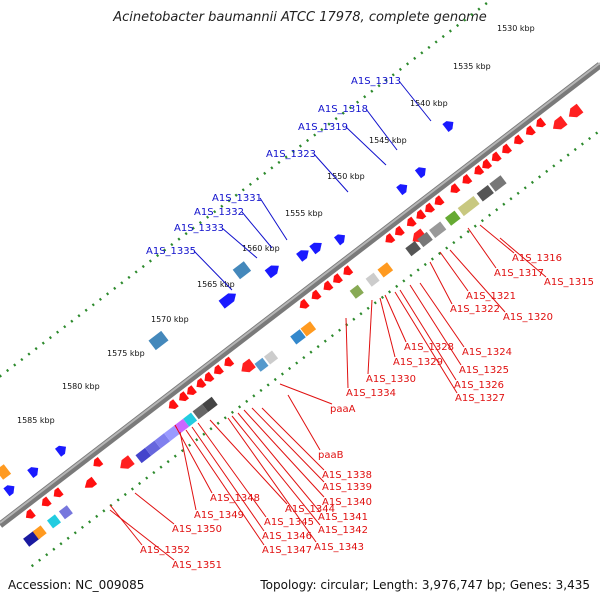 Image resolution: width=600 pixels, height=600 pixels. I want to click on scale-tick-label: 1580 kbp, so click(81, 386).